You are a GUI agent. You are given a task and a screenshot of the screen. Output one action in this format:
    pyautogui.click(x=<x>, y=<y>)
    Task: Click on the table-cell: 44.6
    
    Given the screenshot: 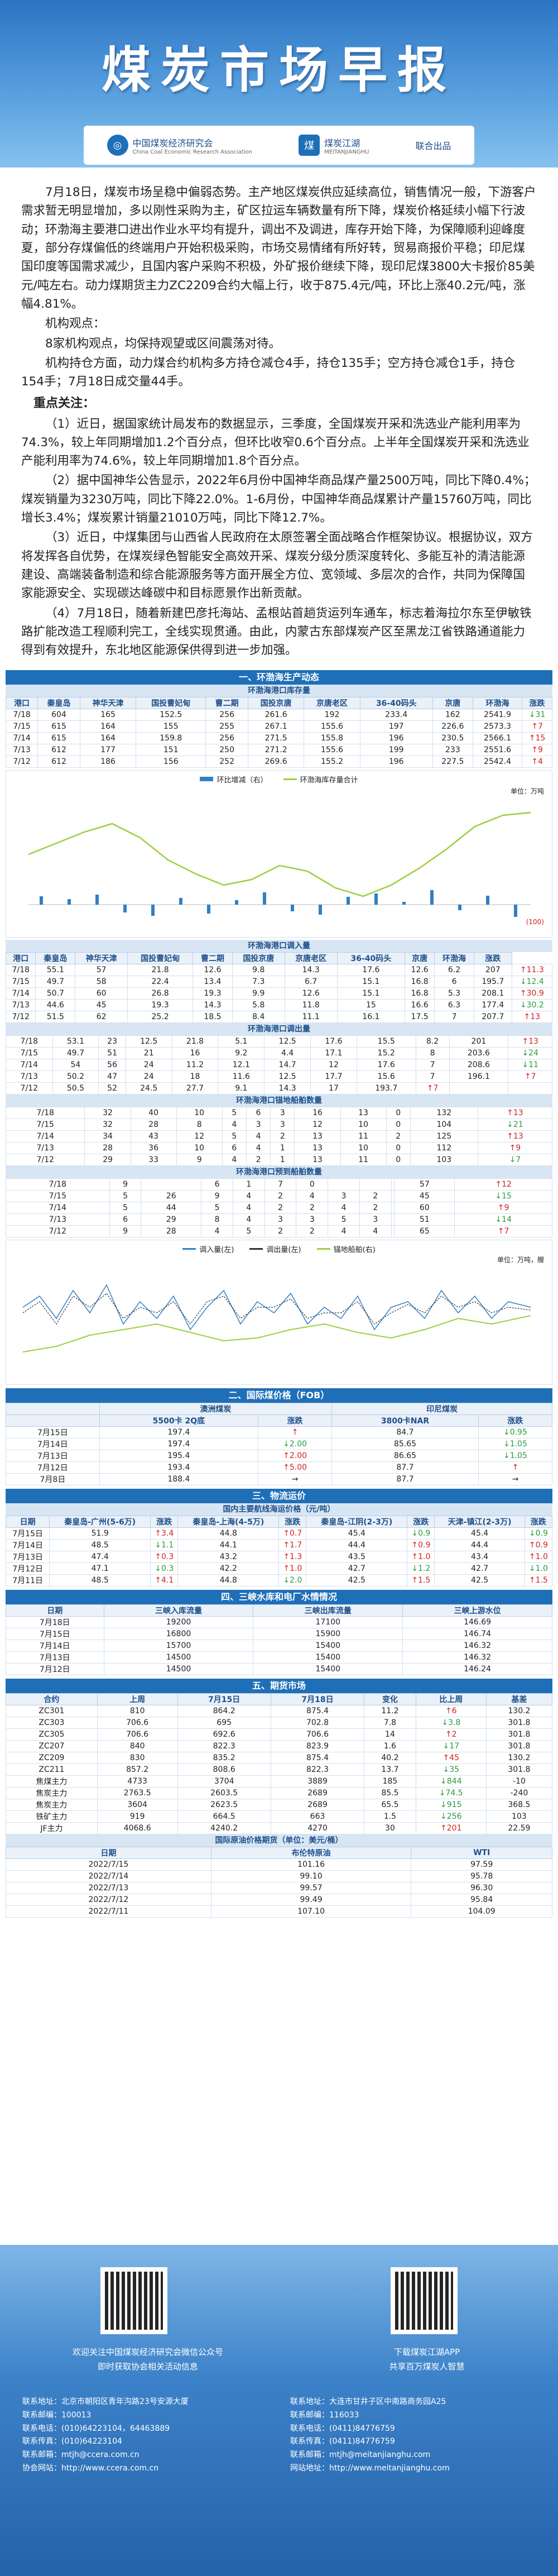 What is the action you would take?
    pyautogui.click(x=56, y=1004)
    